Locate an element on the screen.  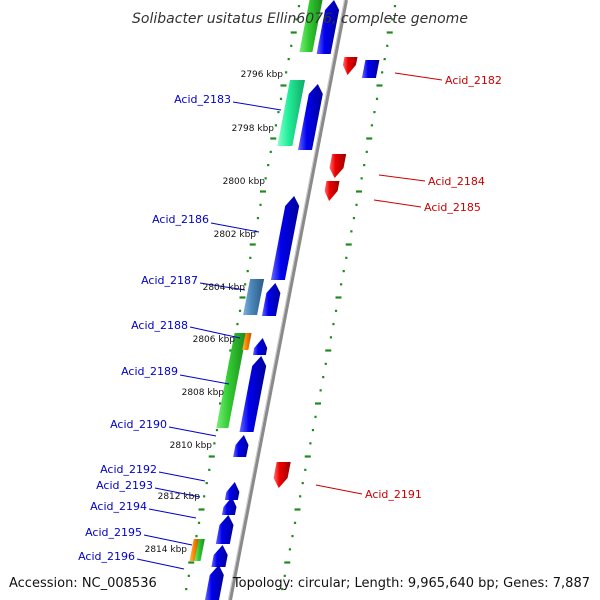
gene-acid-2187-cds is located at coordinates (271, 299).